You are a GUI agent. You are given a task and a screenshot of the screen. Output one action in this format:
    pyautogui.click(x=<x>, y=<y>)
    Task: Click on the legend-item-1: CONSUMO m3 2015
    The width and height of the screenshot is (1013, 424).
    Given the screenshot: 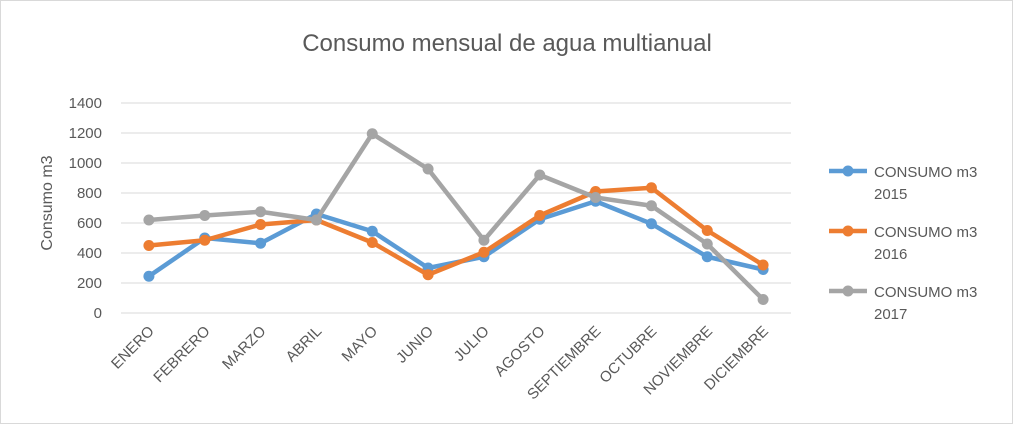 What is the action you would take?
    pyautogui.click(x=903, y=183)
    